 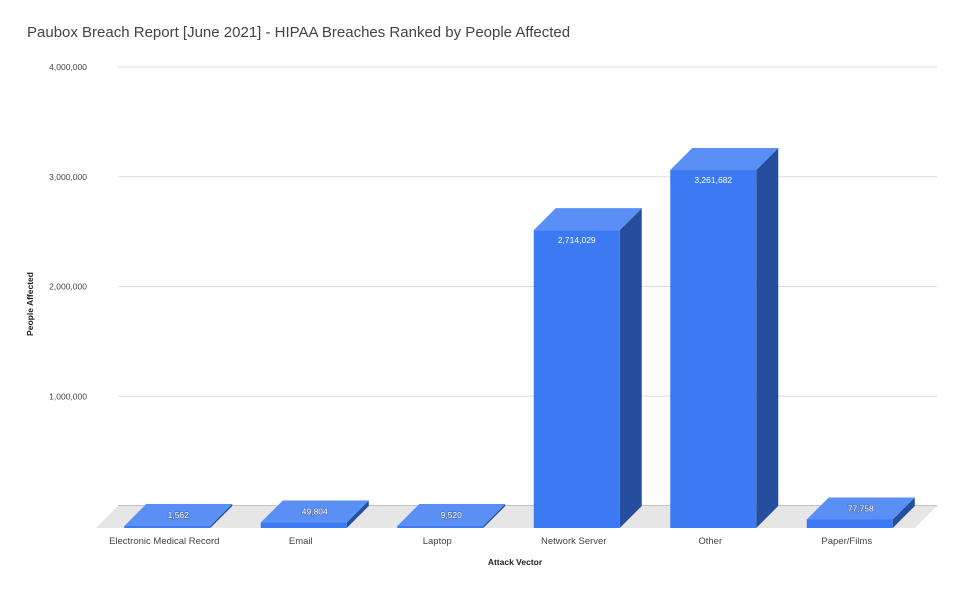 I want to click on y-tick-label: 3,000,000, so click(x=68, y=177).